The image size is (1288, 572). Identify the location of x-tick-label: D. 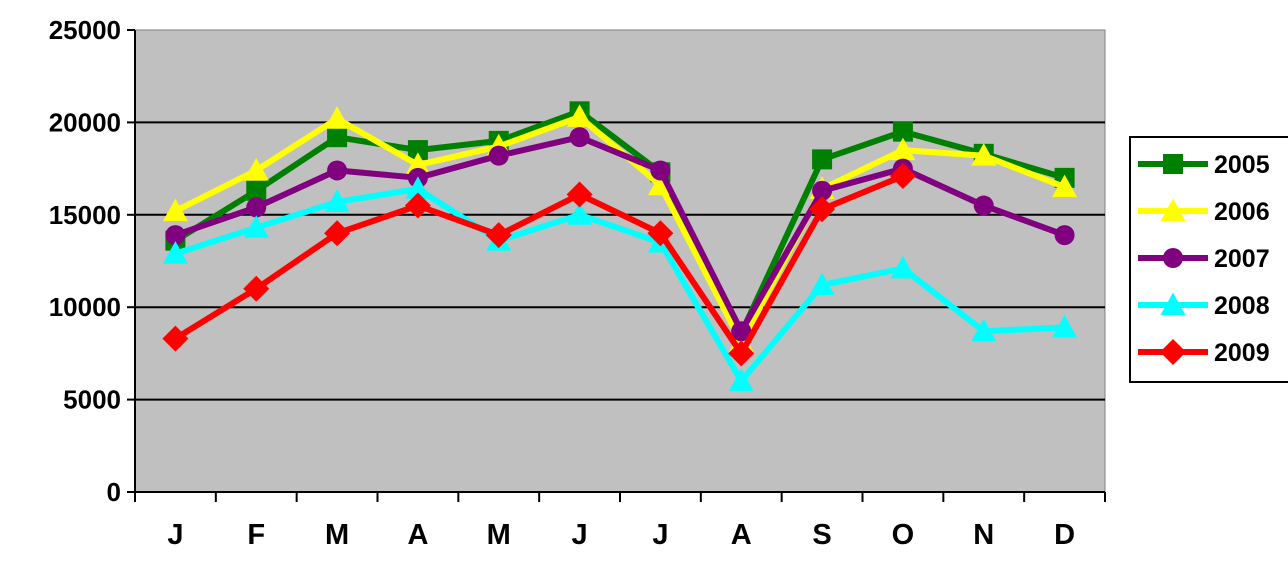
(1064, 535).